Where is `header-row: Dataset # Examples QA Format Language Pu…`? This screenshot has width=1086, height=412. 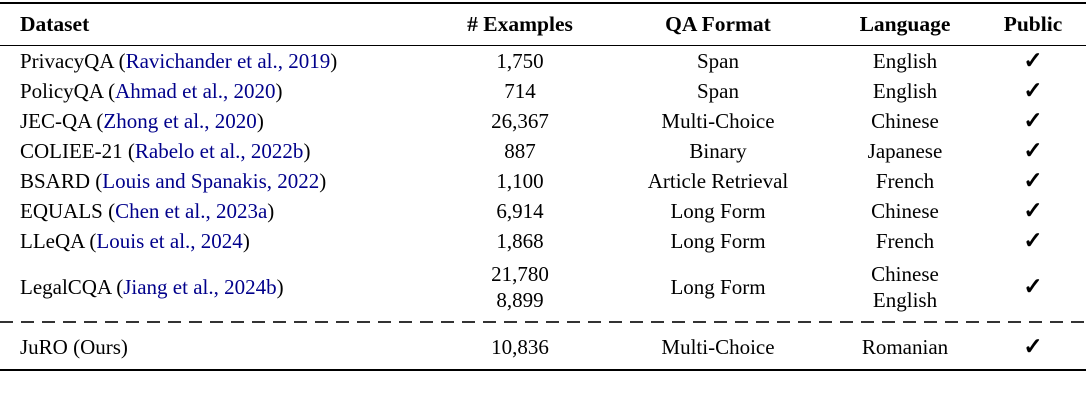 header-row: Dataset # Examples QA Format Language Pu… is located at coordinates (543, 24).